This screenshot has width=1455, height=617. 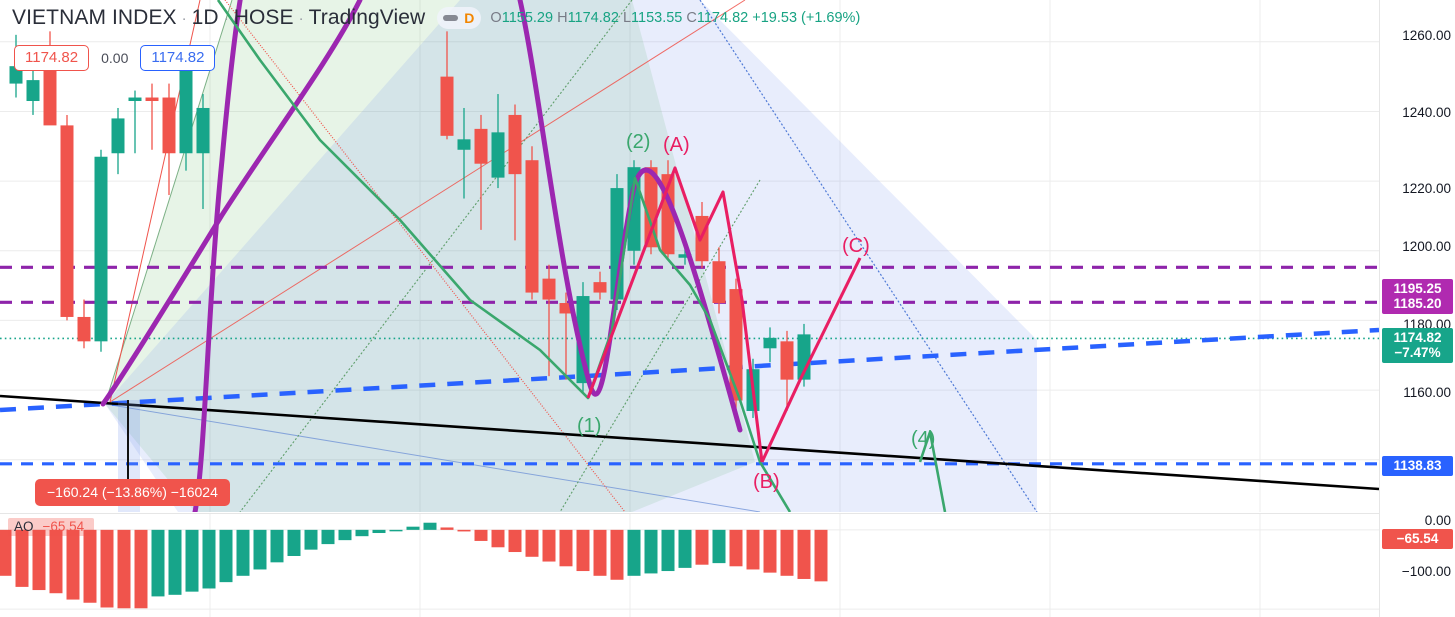 What do you see at coordinates (932, 471) in the screenshot?
I see `green-wave4-marker` at bounding box center [932, 471].